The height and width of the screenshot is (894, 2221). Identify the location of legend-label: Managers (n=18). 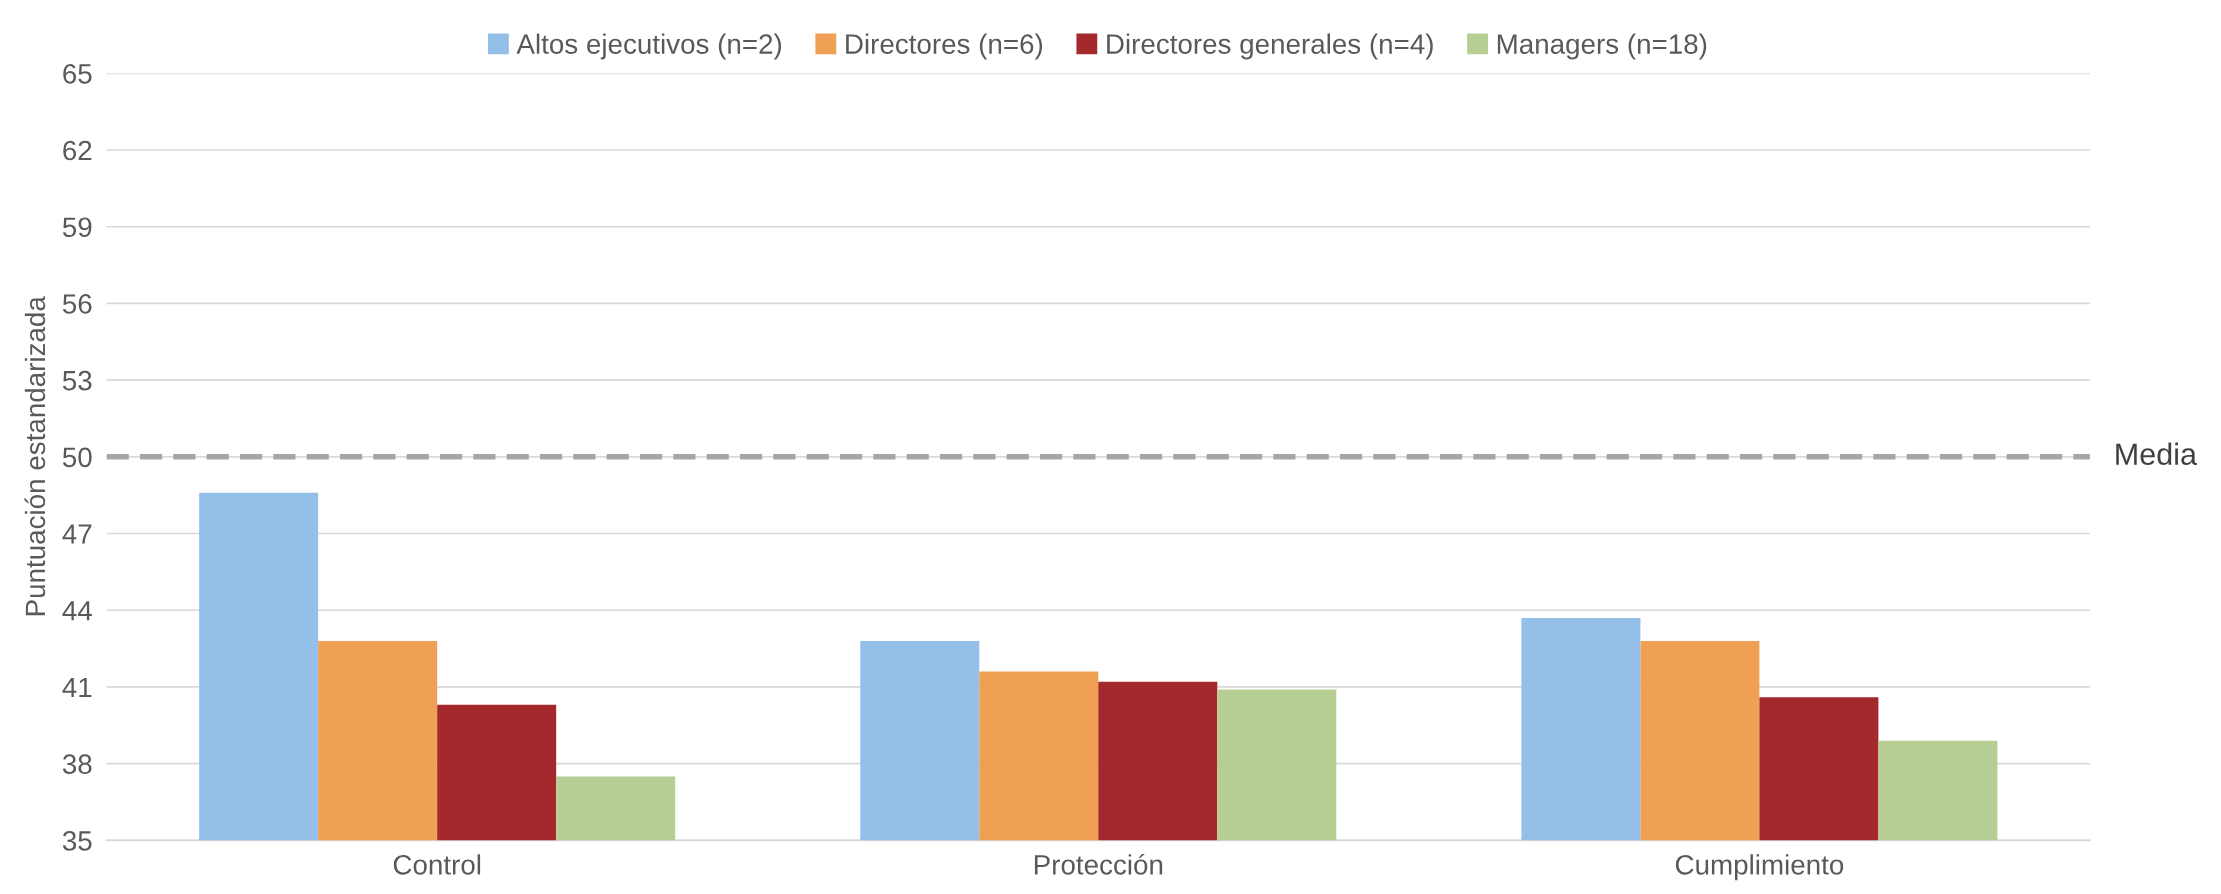
(1602, 46).